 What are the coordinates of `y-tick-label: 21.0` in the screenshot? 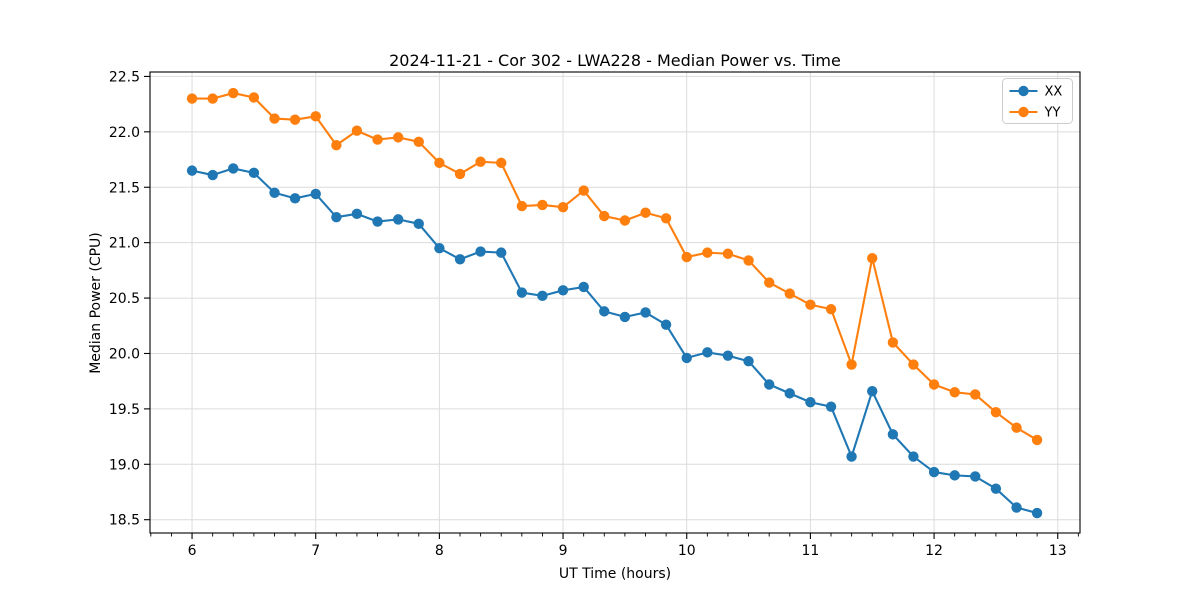 It's located at (124, 244).